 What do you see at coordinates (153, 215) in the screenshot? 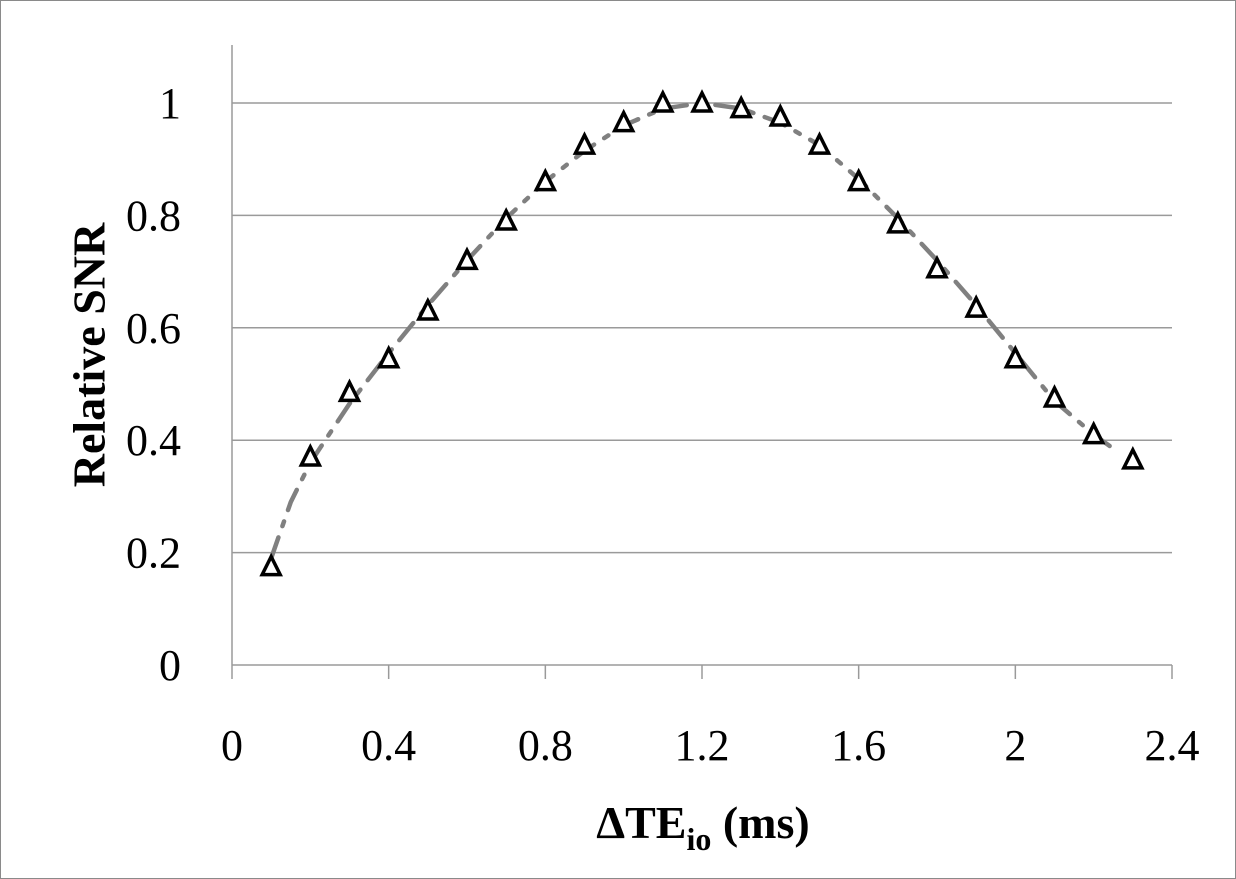
I see `y-tick-label: 0.8` at bounding box center [153, 215].